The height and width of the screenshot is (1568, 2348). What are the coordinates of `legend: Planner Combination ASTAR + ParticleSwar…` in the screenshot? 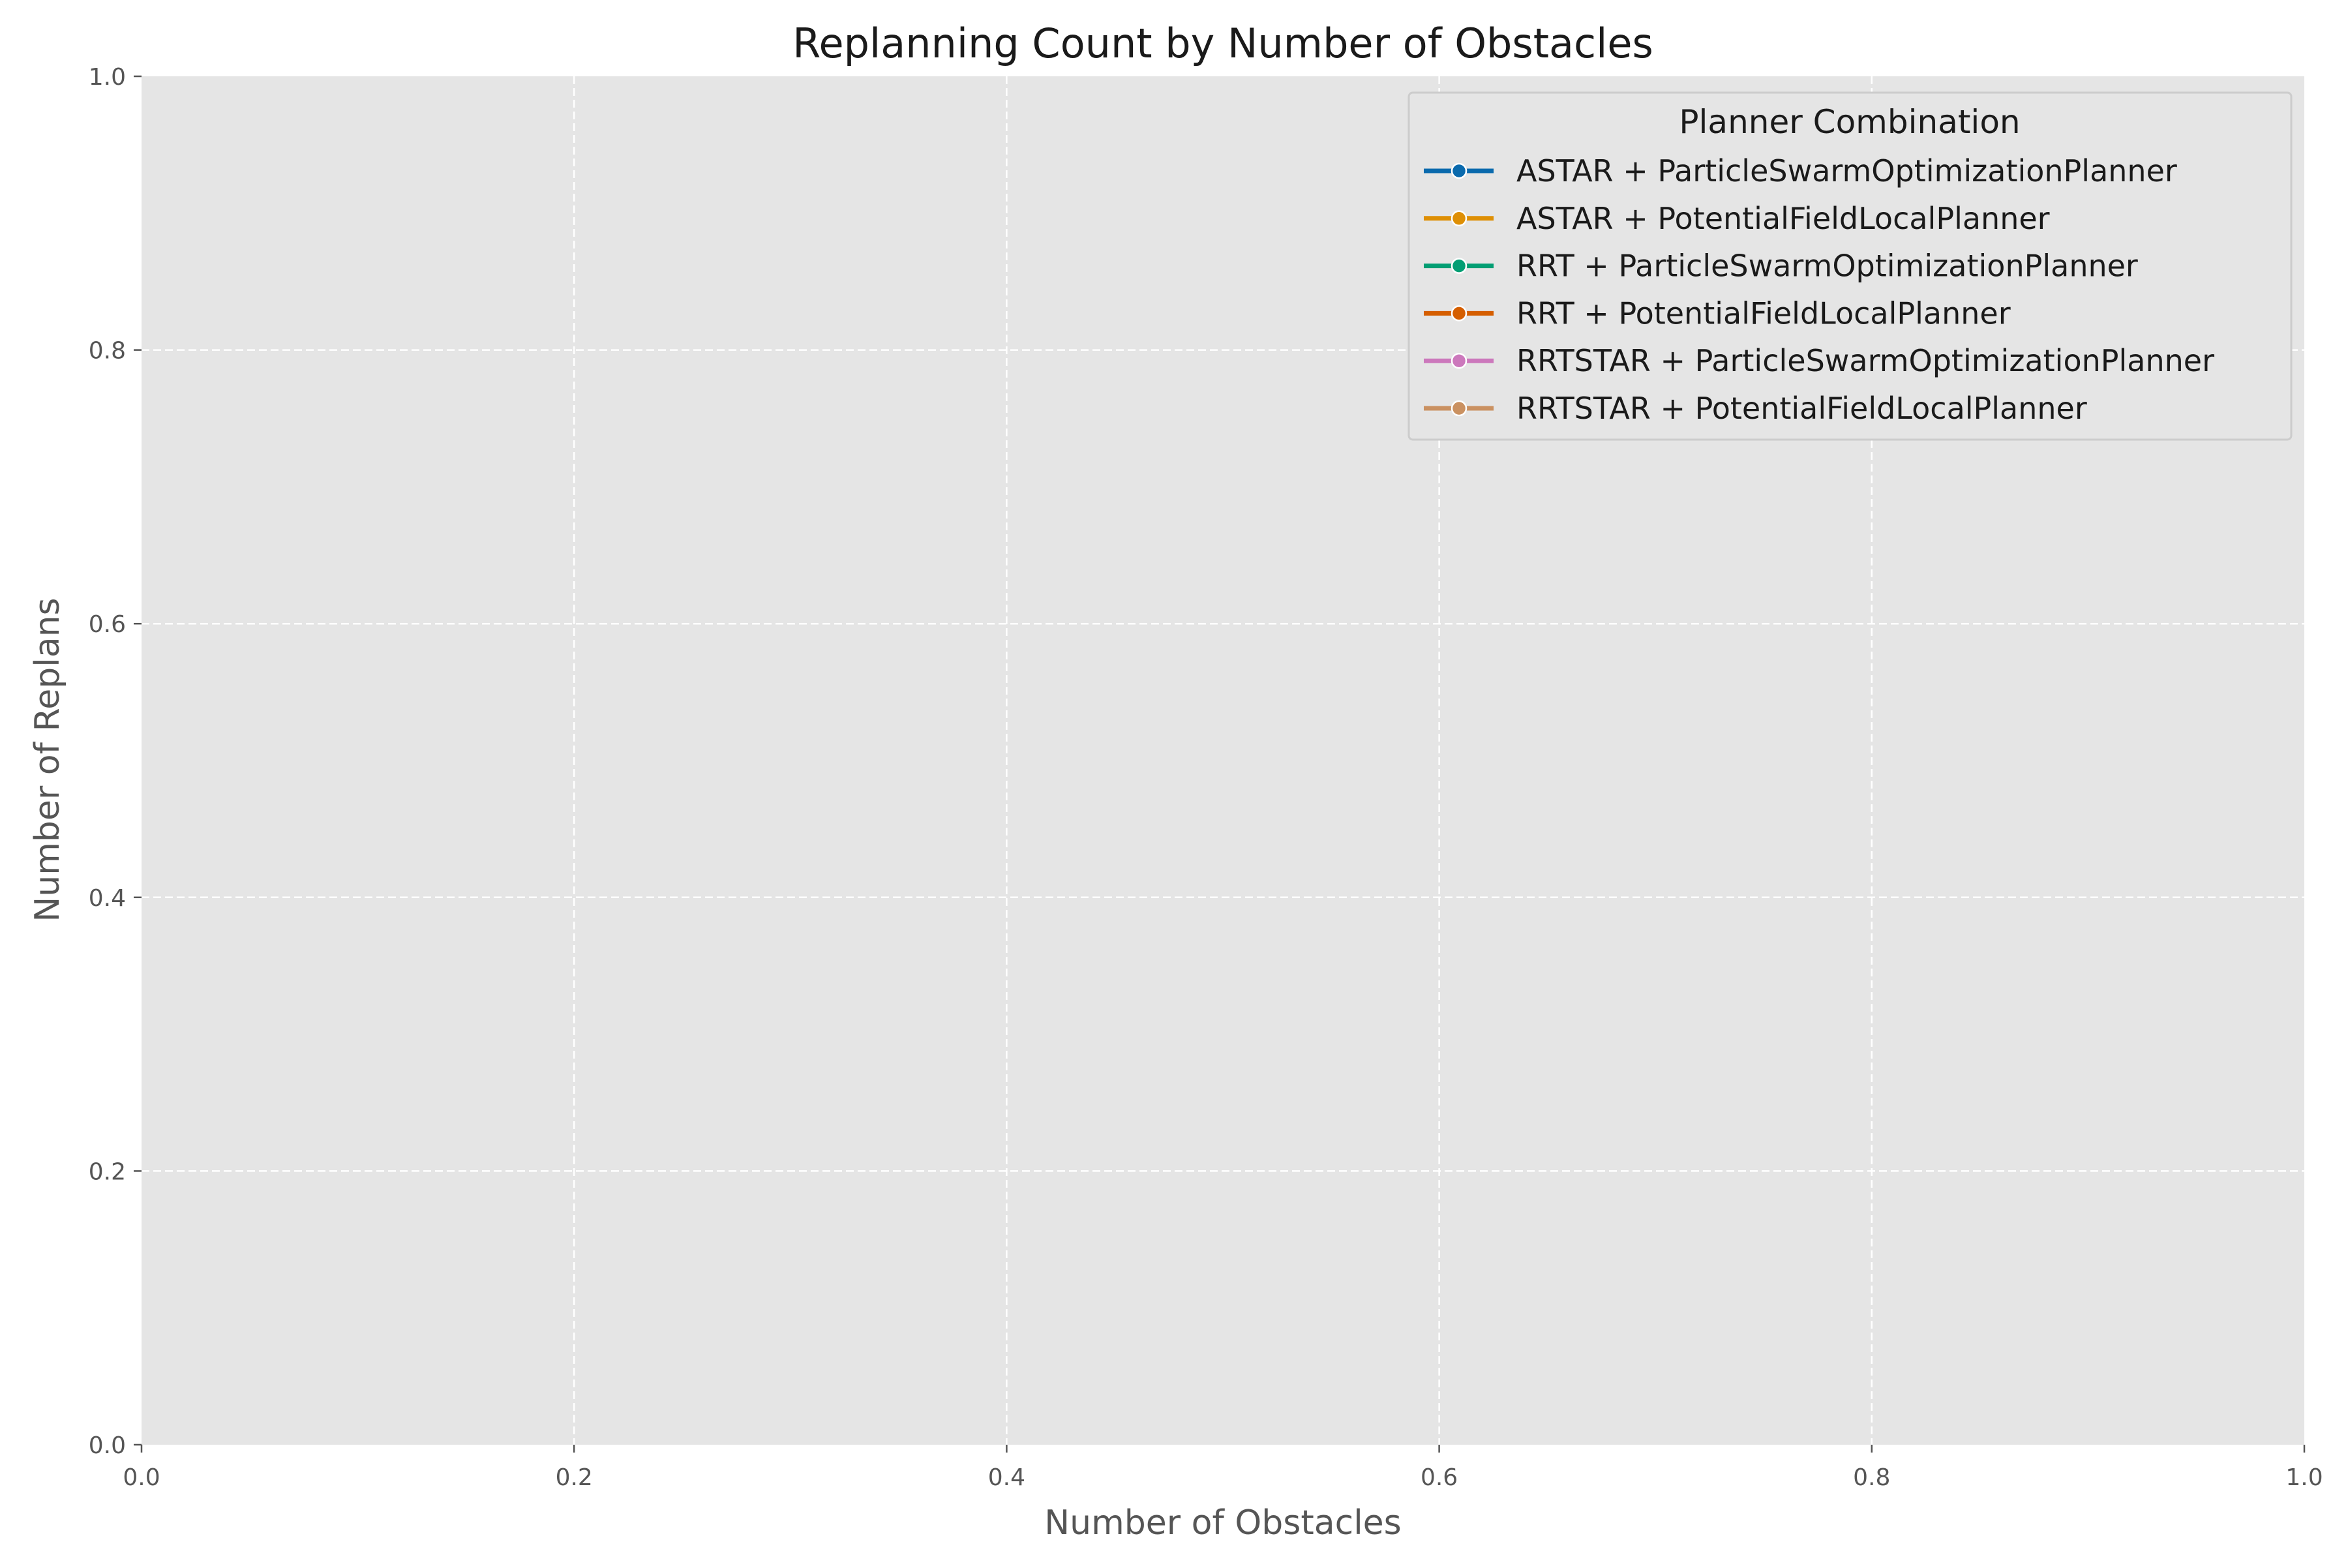 It's located at (1850, 266).